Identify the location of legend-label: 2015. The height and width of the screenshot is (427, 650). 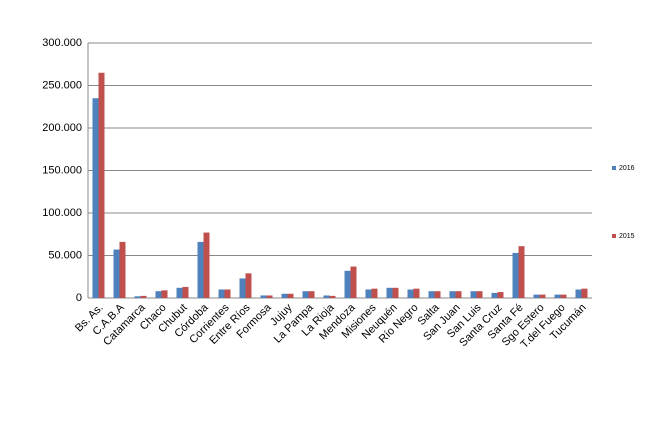
(627, 236).